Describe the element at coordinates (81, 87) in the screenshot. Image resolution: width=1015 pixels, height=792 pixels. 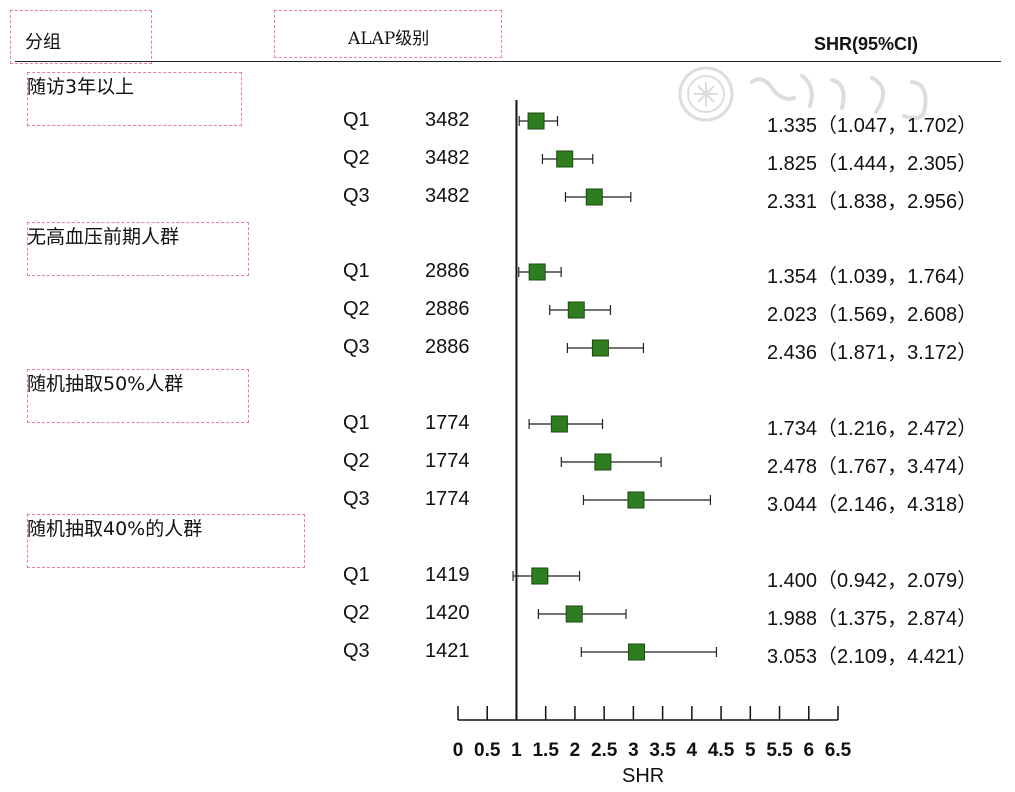
I see `group-label: 随访3年以上` at that location.